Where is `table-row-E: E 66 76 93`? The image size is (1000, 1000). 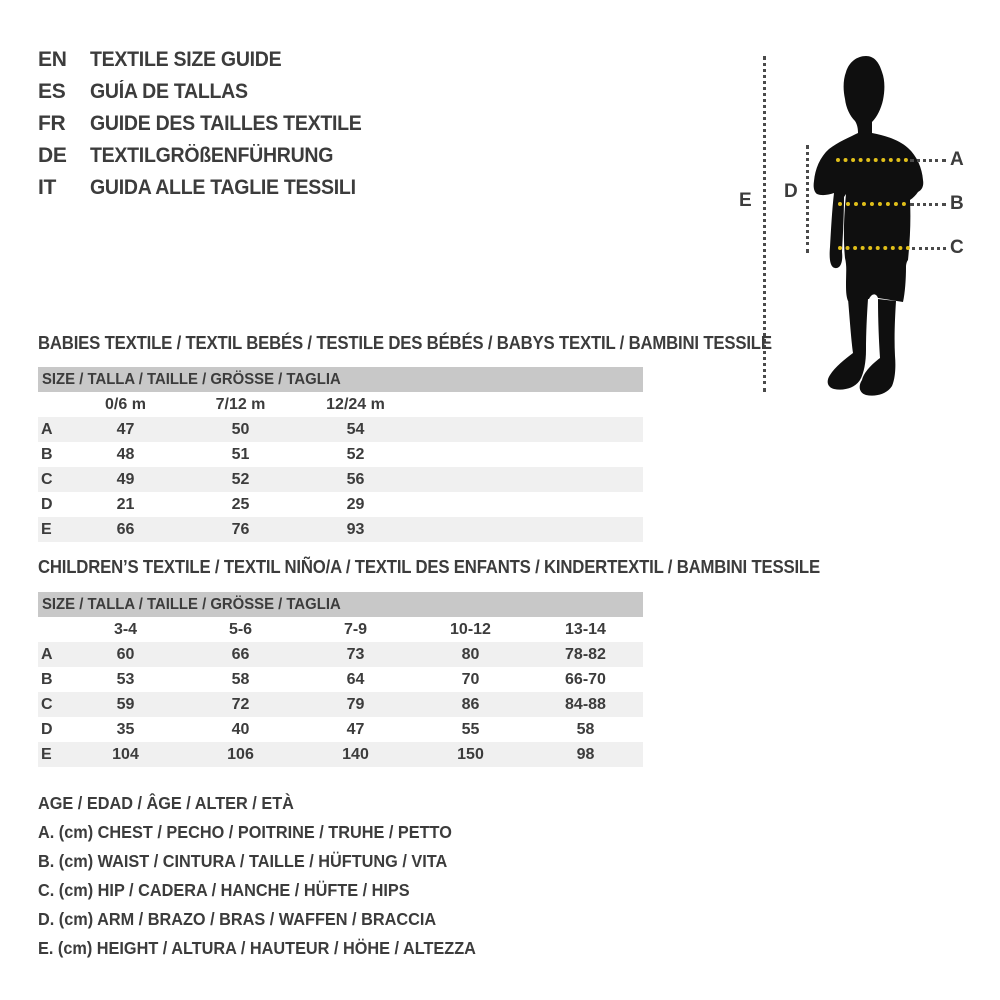 table-row-E: E 66 76 93 is located at coordinates (340, 529).